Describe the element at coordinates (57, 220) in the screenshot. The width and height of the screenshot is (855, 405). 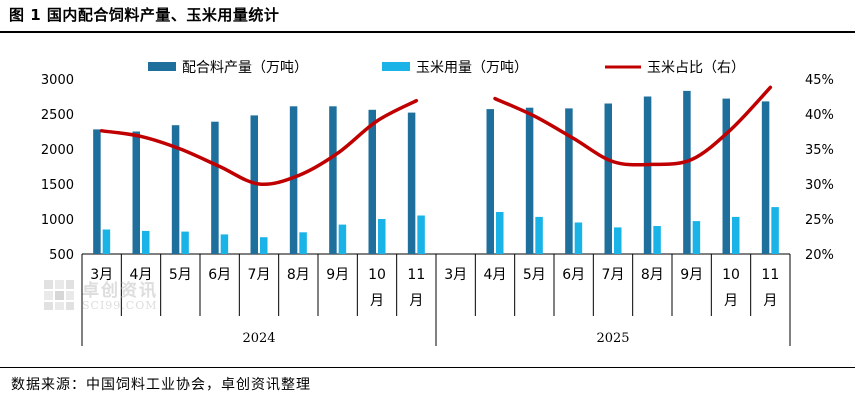
I see `y-left-tick-label: 1000` at that location.